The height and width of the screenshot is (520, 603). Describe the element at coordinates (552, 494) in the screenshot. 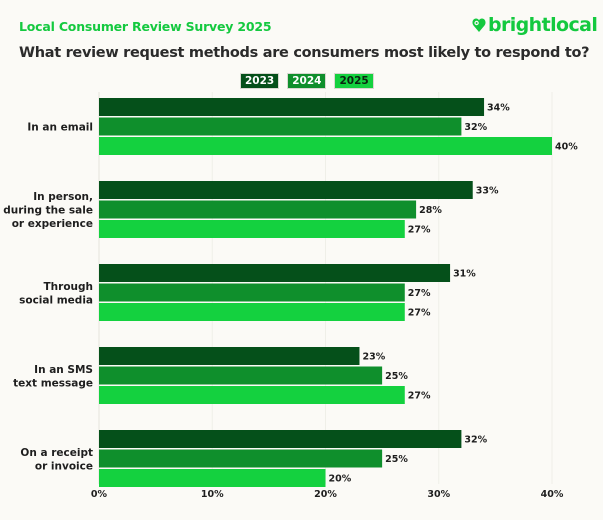

I see `x-tick-label: 40%` at that location.